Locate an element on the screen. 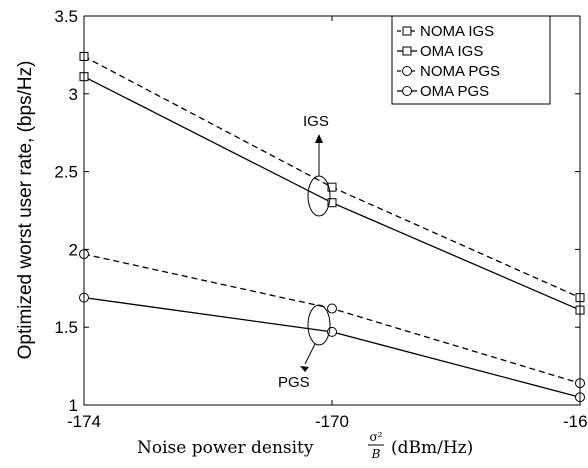 This screenshot has width=588, height=468. x-axis-label-fraction-denominator: B is located at coordinates (376, 454).